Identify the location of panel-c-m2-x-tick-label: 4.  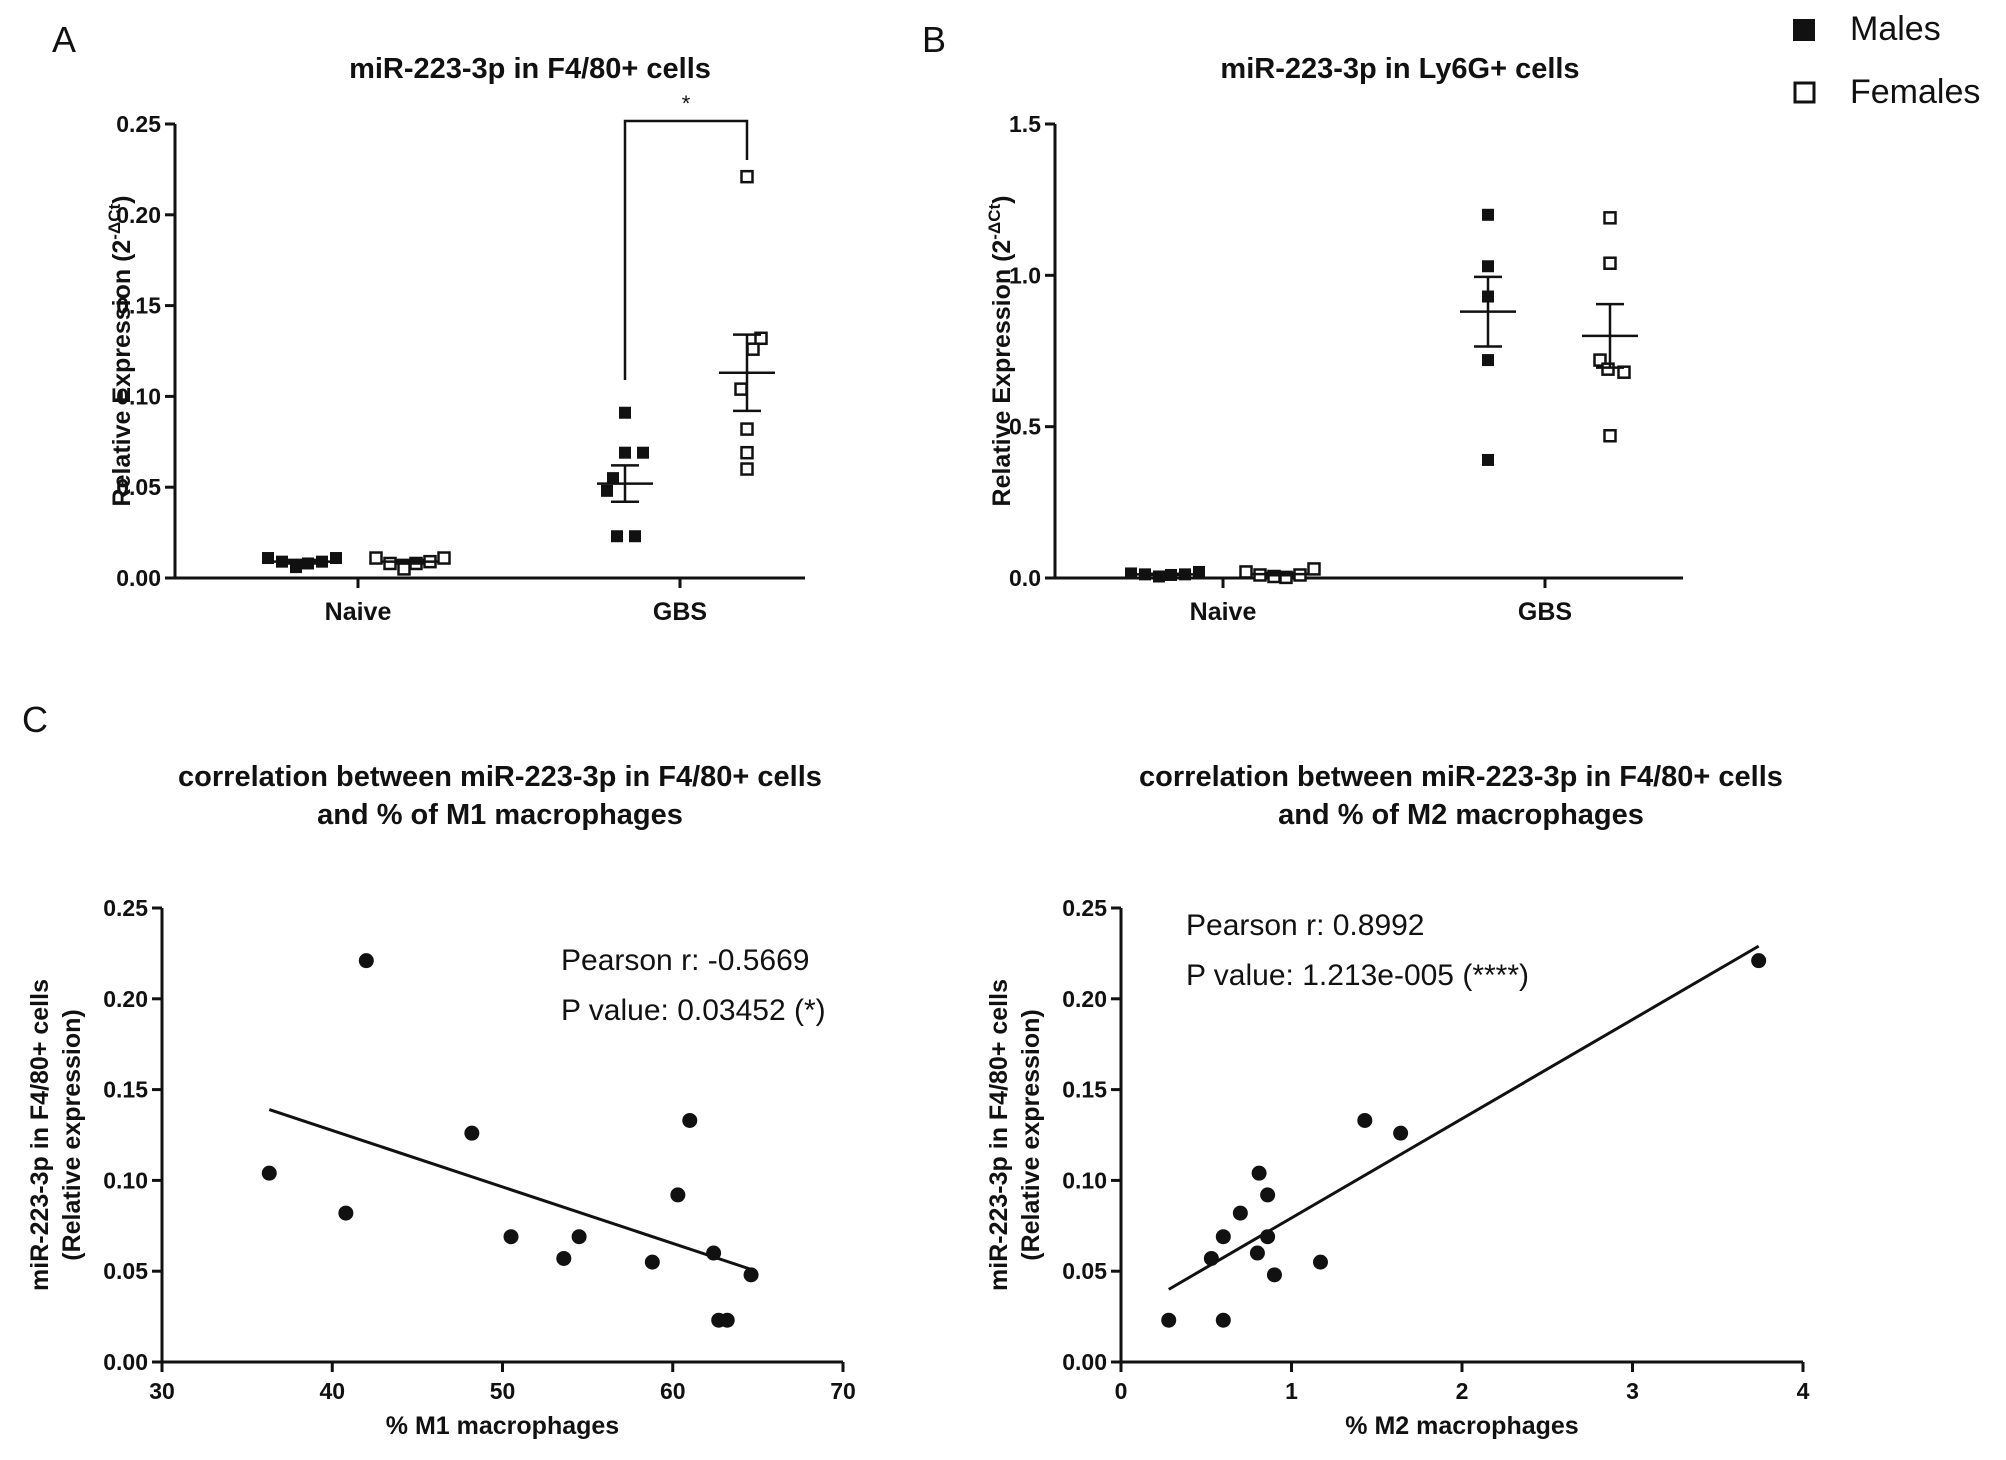
(1803, 1391).